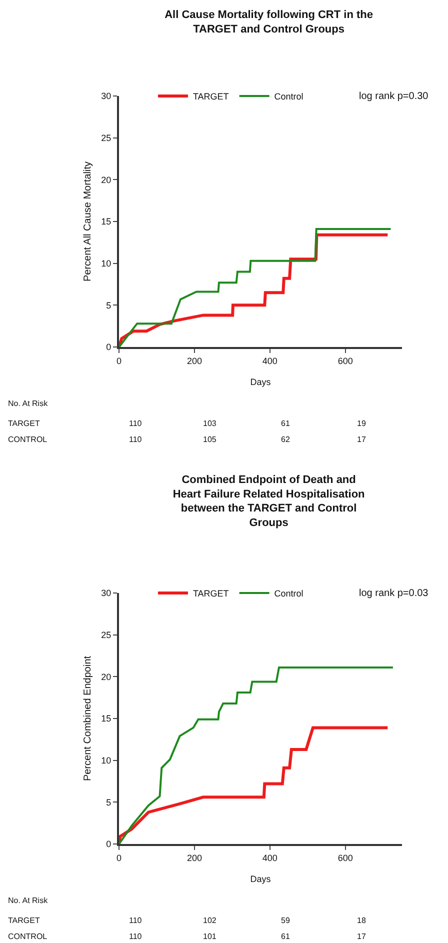 The width and height of the screenshot is (448, 943). What do you see at coordinates (269, 22) in the screenshot?
I see `chart-title: All Cause Mortality following CRT in the TARGET and Control Groups` at bounding box center [269, 22].